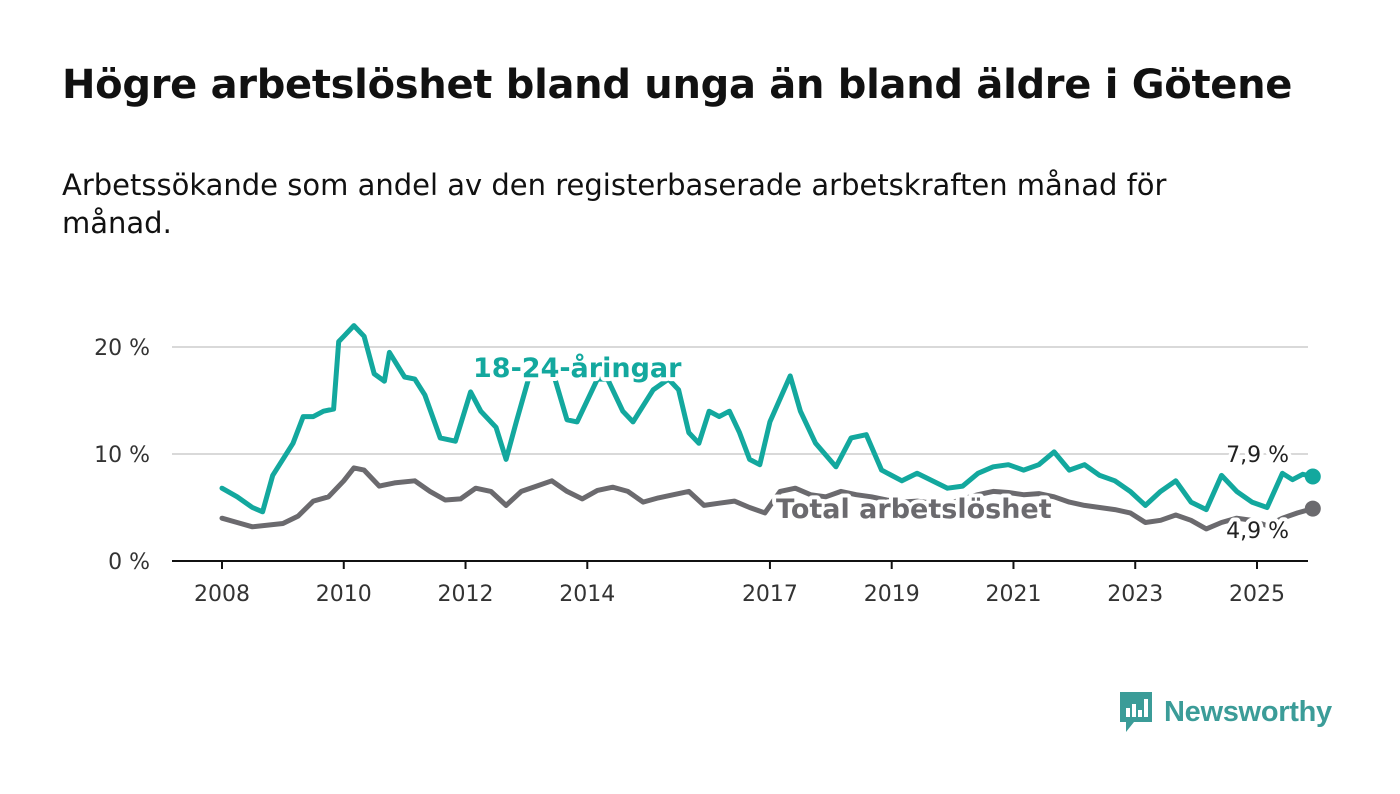  What do you see at coordinates (914, 509) in the screenshot?
I see `series-label-total: Total arbetslöshet` at bounding box center [914, 509].